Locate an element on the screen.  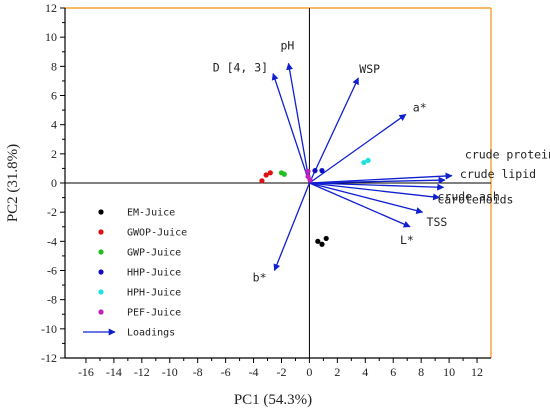
loading-label: b* is located at coordinates (260, 278).